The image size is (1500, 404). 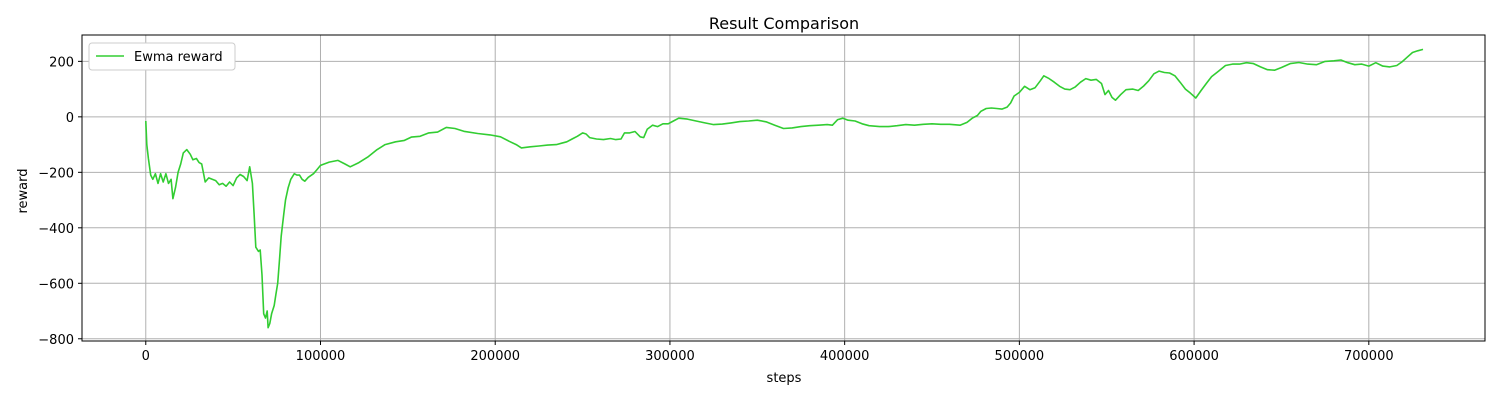 What do you see at coordinates (670, 356) in the screenshot?
I see `x-tick-label: 300000` at bounding box center [670, 356].